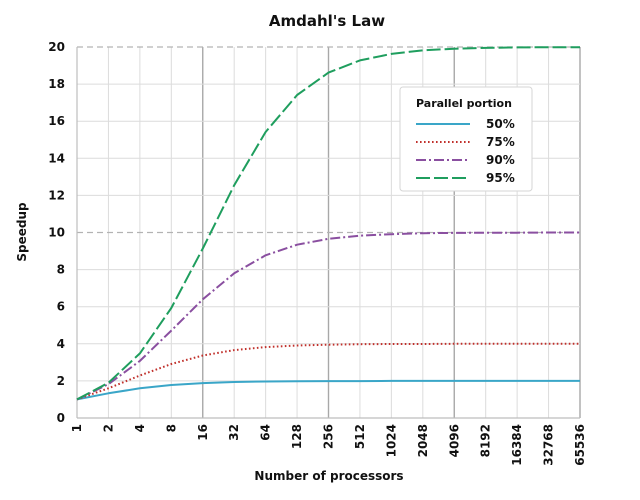  Describe the element at coordinates (140, 428) in the screenshot. I see `x-tick-label: 4` at that location.